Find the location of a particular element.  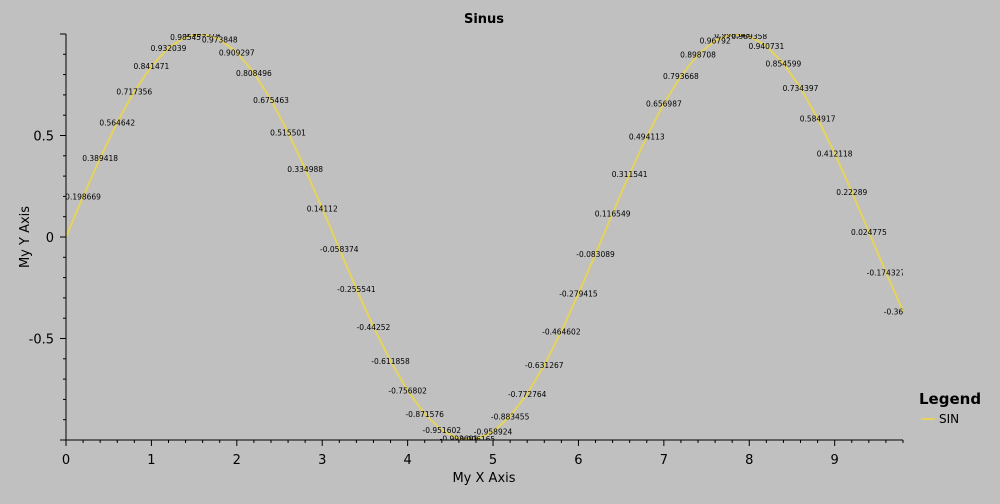

data-label: 0.98545 is located at coordinates (185, 37).